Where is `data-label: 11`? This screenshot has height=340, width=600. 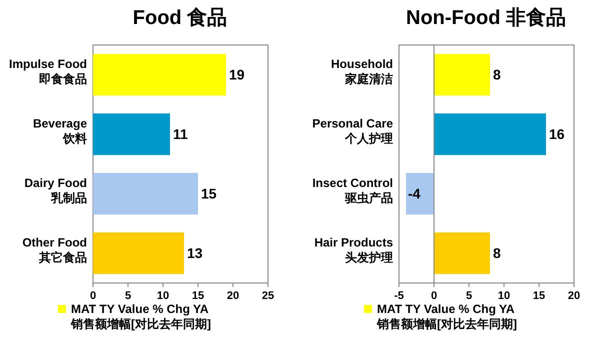 data-label: 11 is located at coordinates (180, 134).